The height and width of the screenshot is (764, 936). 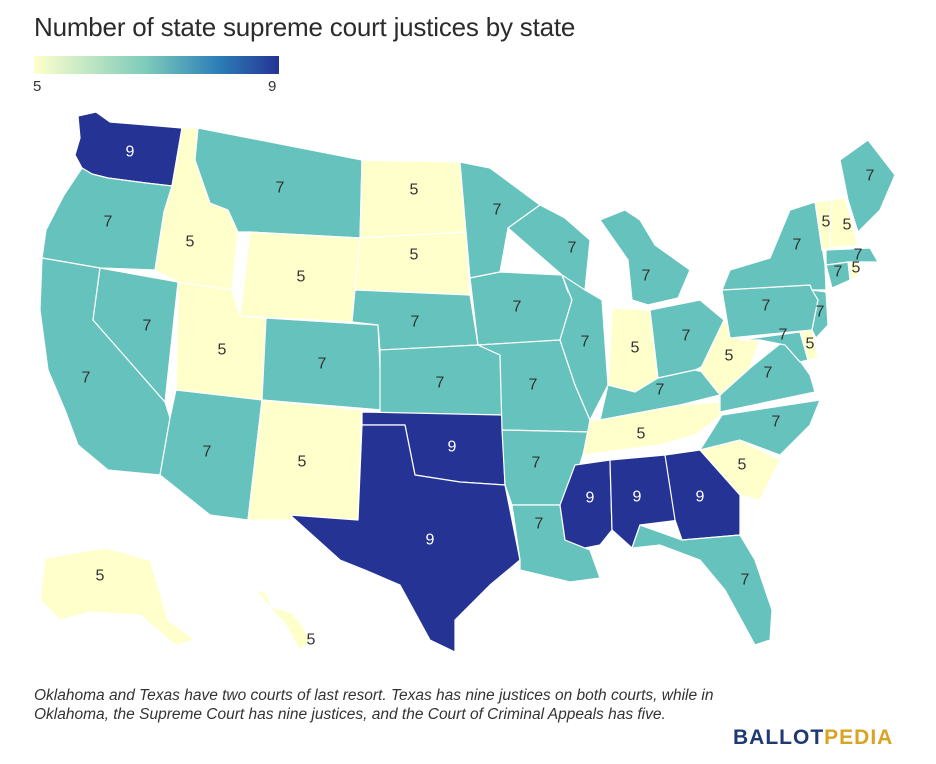 I want to click on state-label-oh: 7, so click(x=686, y=336).